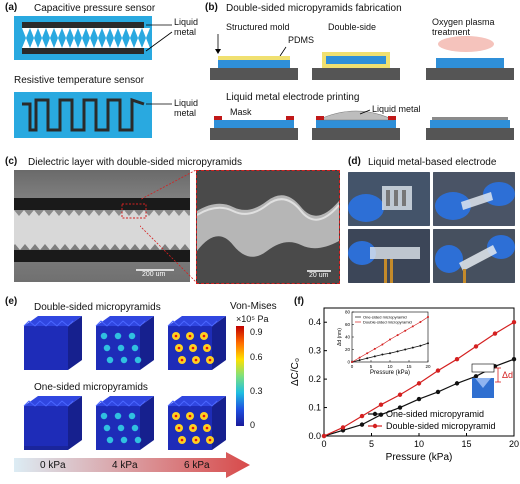 Image resolution: width=520 pixels, height=484 pixels. What do you see at coordinates (441, 426) in the screenshot?
I see `legend-label-1: Double-sided micropyramid` at bounding box center [441, 426].